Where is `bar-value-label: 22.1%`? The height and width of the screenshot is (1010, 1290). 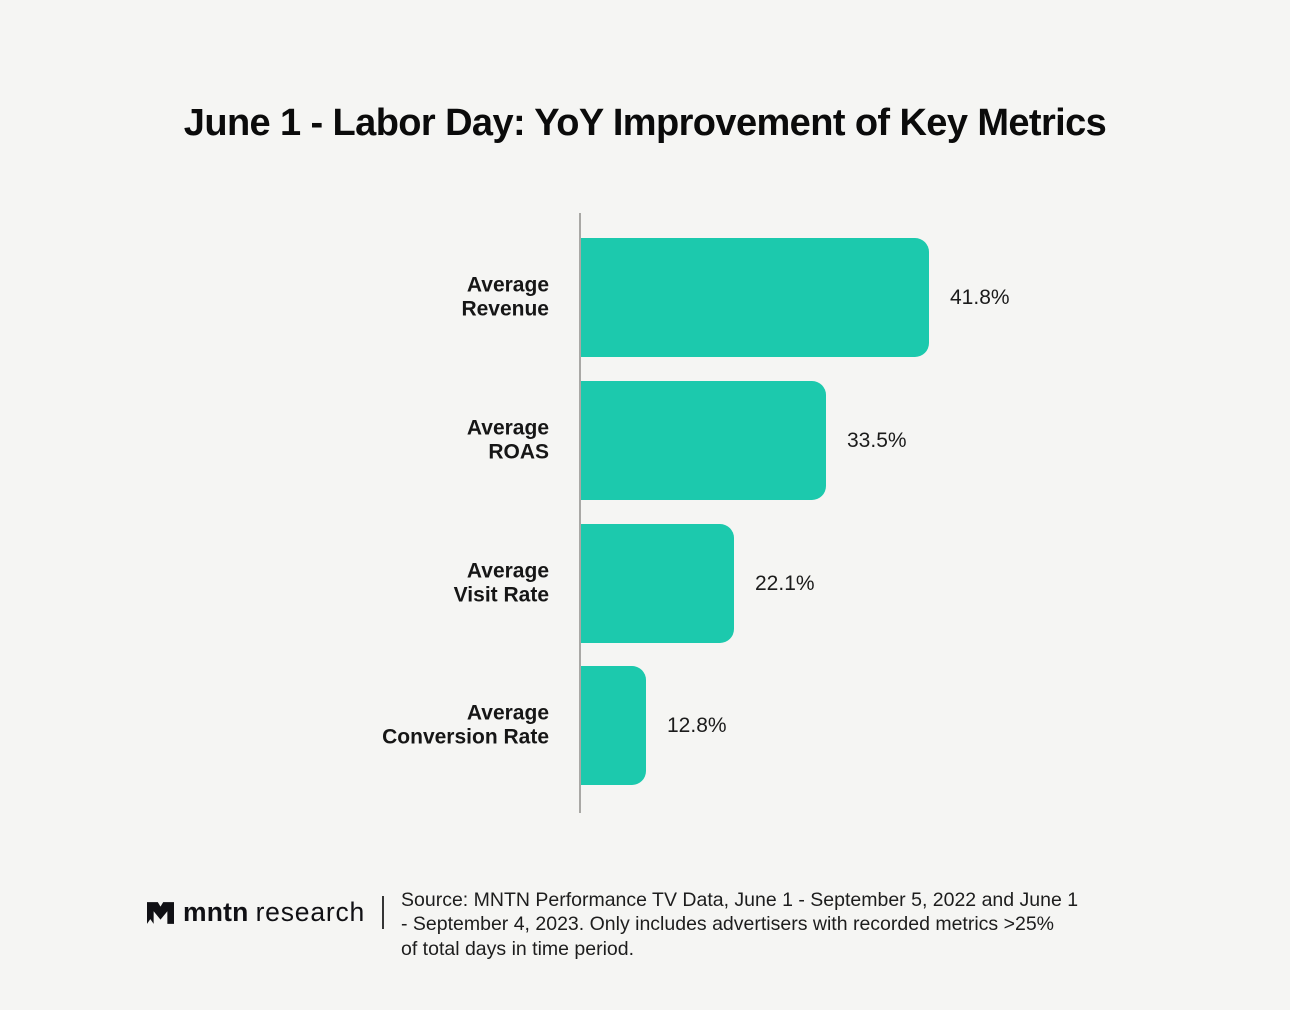 bar-value-label: 22.1% is located at coordinates (785, 583).